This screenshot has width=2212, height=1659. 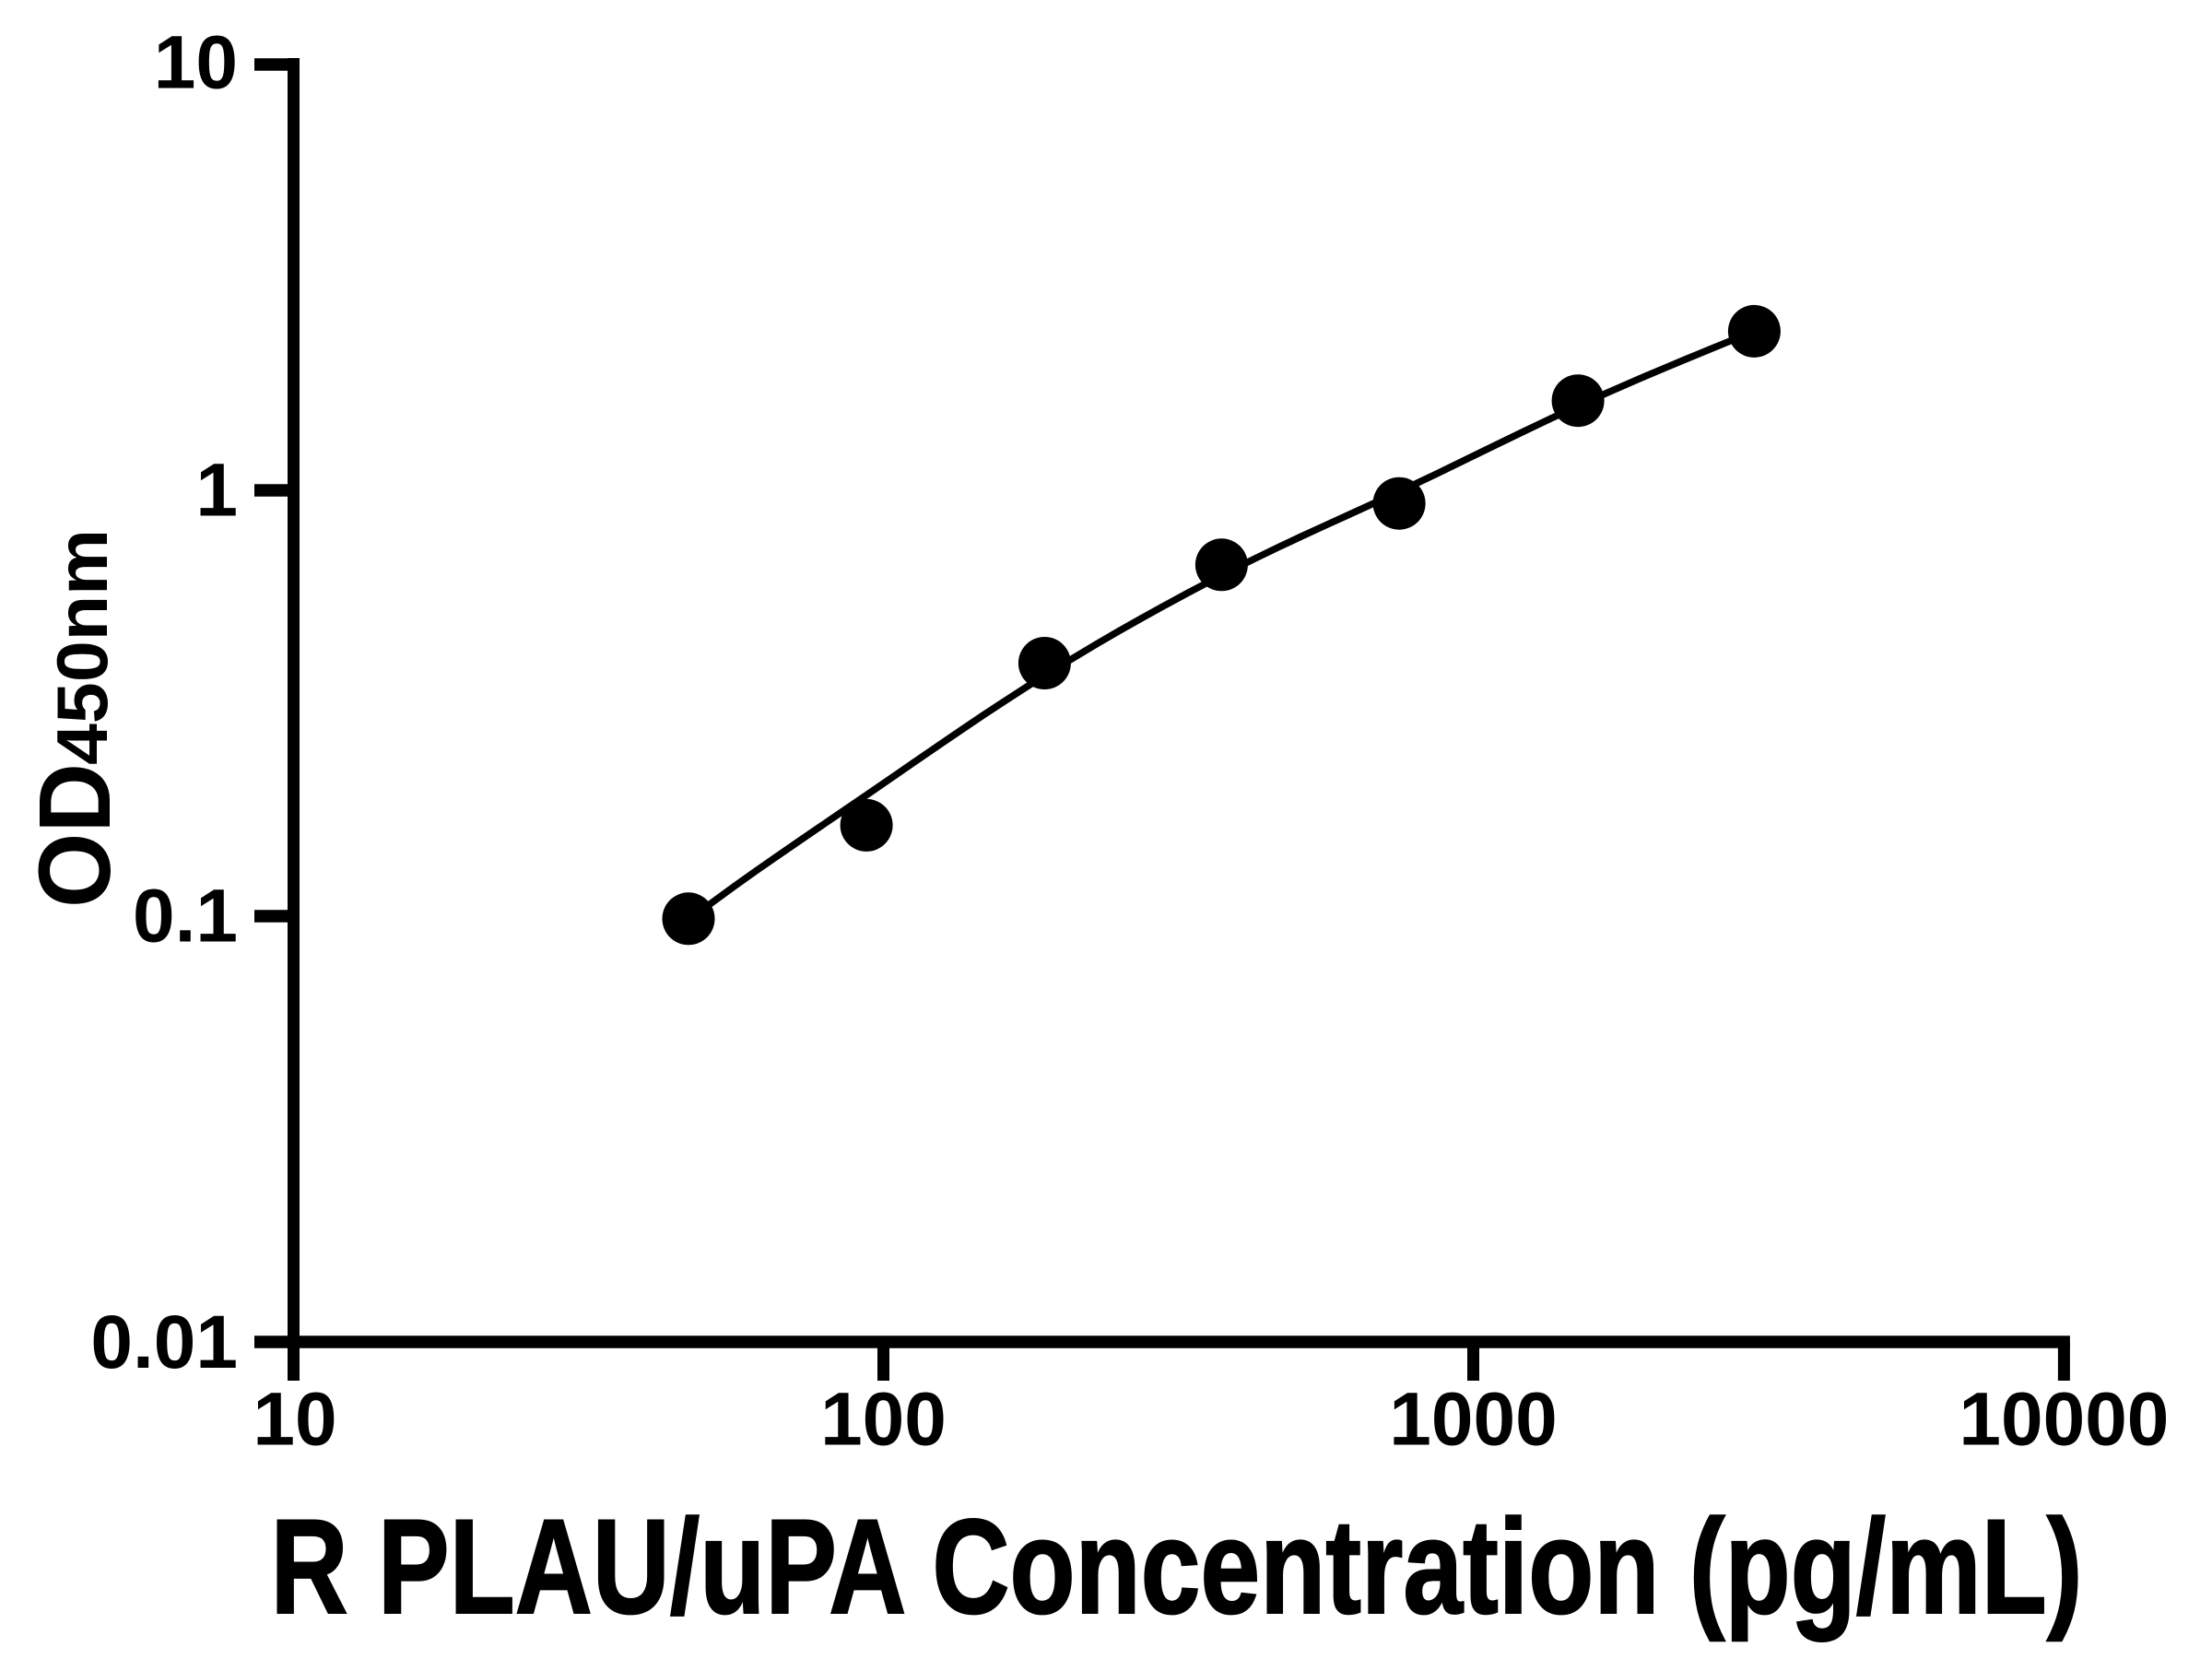 I want to click on svg-text: 0.1, so click(x=185, y=917).